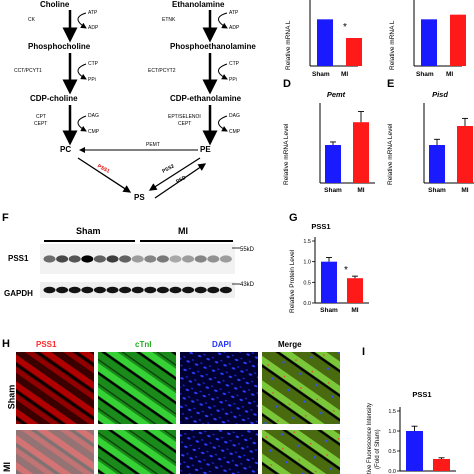  Describe the element at coordinates (6, 344) in the screenshot. I see `panel-label-h: H` at that location.